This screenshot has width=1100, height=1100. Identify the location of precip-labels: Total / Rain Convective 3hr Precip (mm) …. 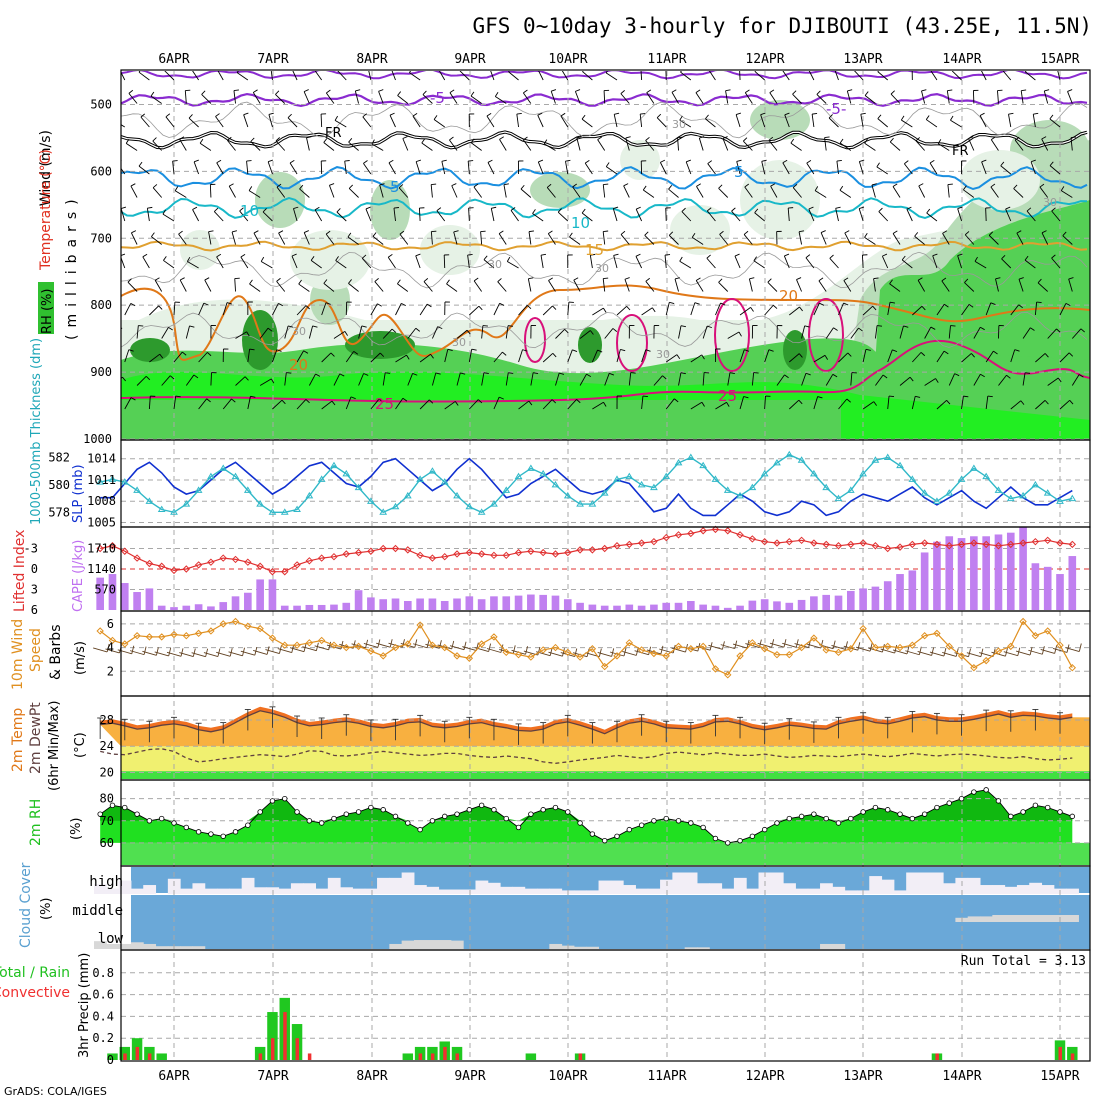
(543, 1005).